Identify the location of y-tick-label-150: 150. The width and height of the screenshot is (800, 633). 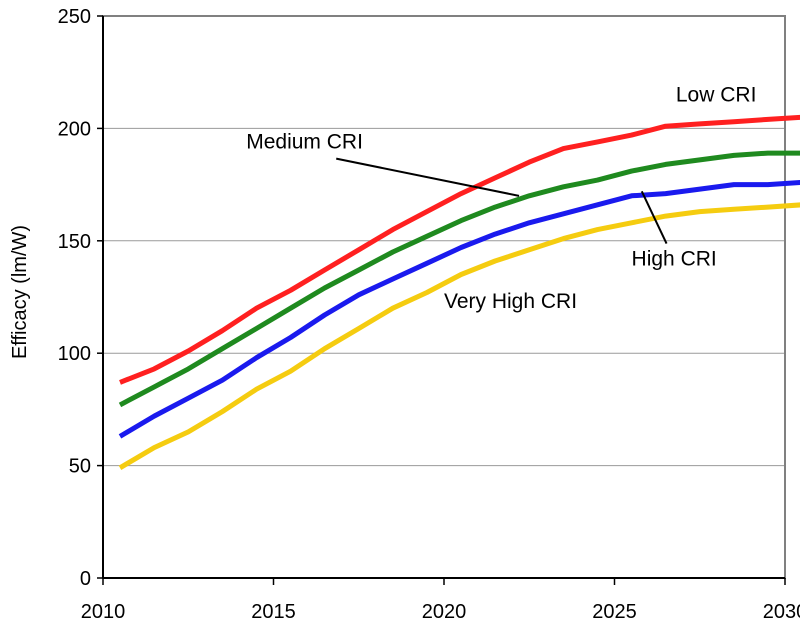
(74, 242).